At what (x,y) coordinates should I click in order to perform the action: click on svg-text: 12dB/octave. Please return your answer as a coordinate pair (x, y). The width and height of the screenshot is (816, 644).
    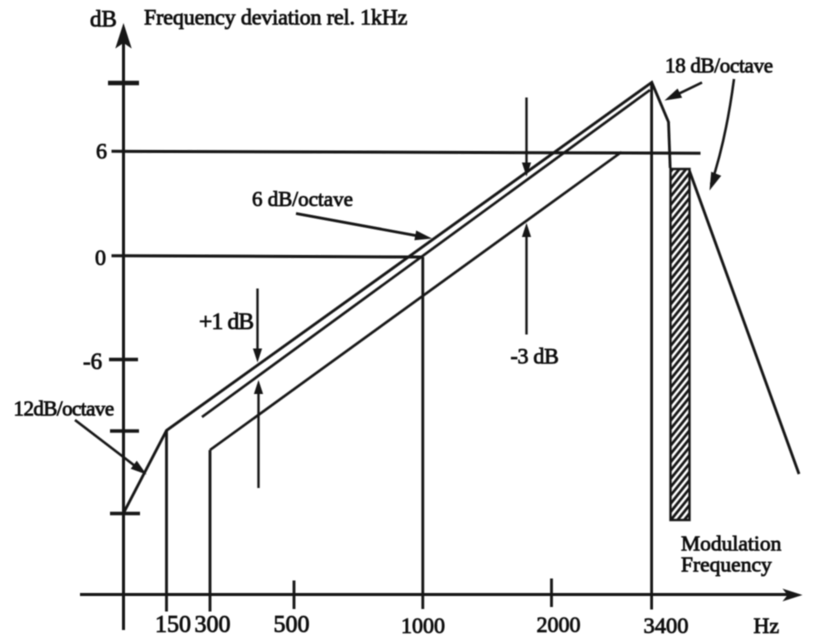
    Looking at the image, I should click on (64, 409).